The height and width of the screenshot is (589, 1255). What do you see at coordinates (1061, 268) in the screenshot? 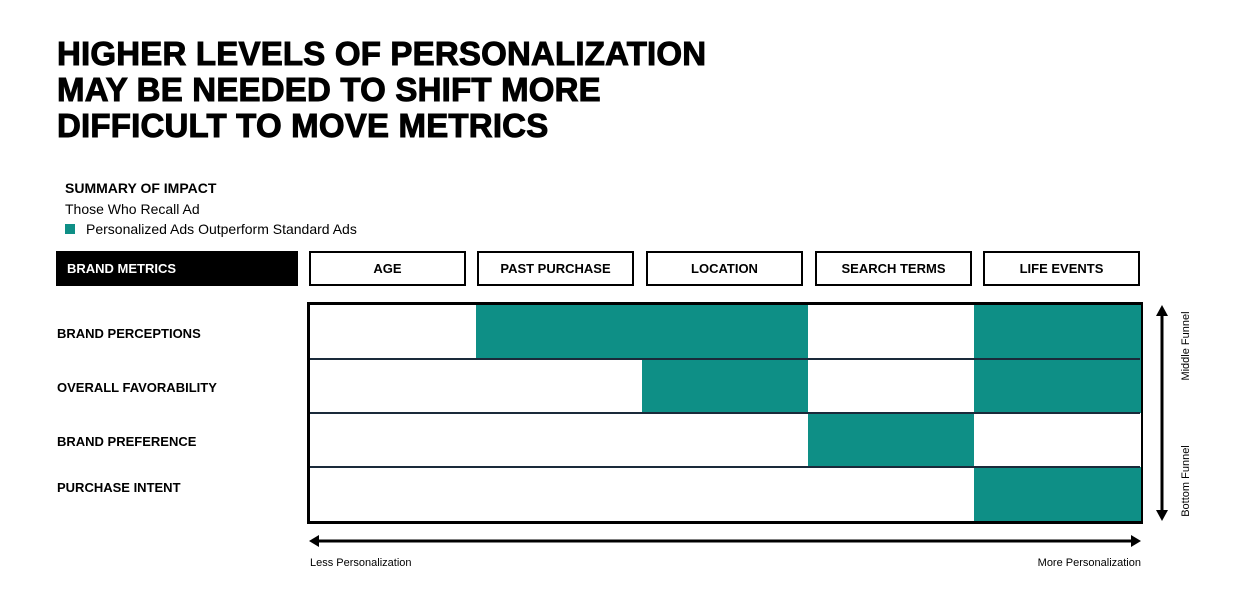
I see `column-header: LIFE EVENTS` at bounding box center [1061, 268].